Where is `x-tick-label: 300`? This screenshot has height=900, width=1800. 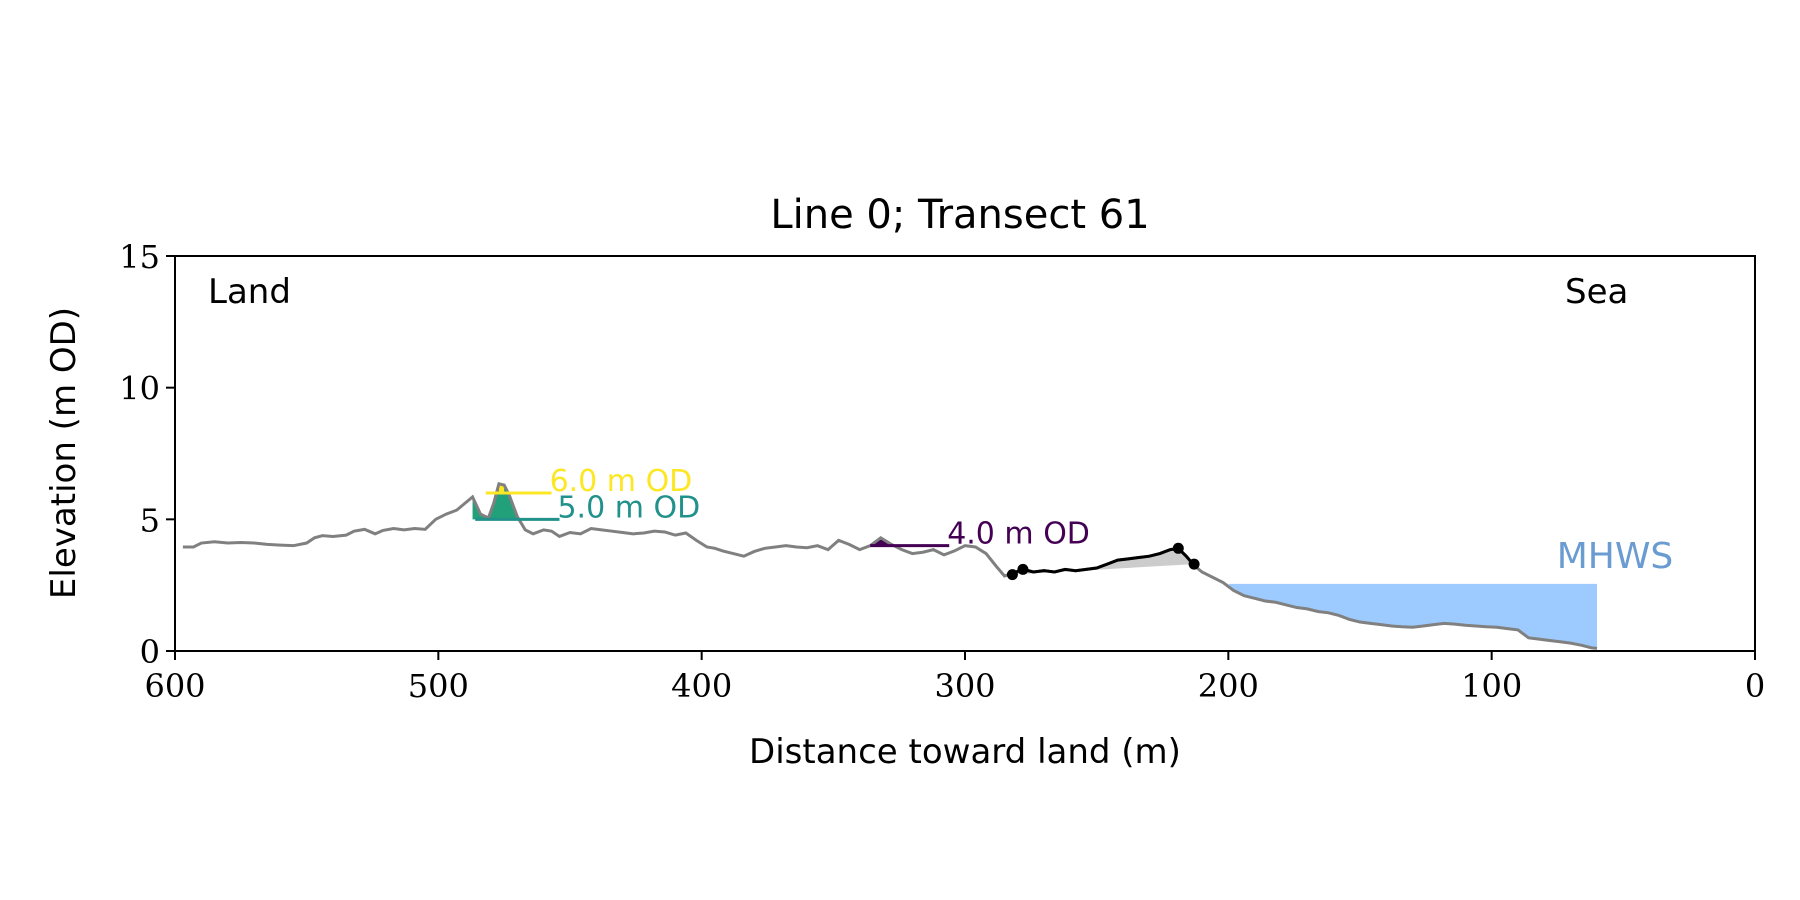
x-tick-label: 300 is located at coordinates (964, 686).